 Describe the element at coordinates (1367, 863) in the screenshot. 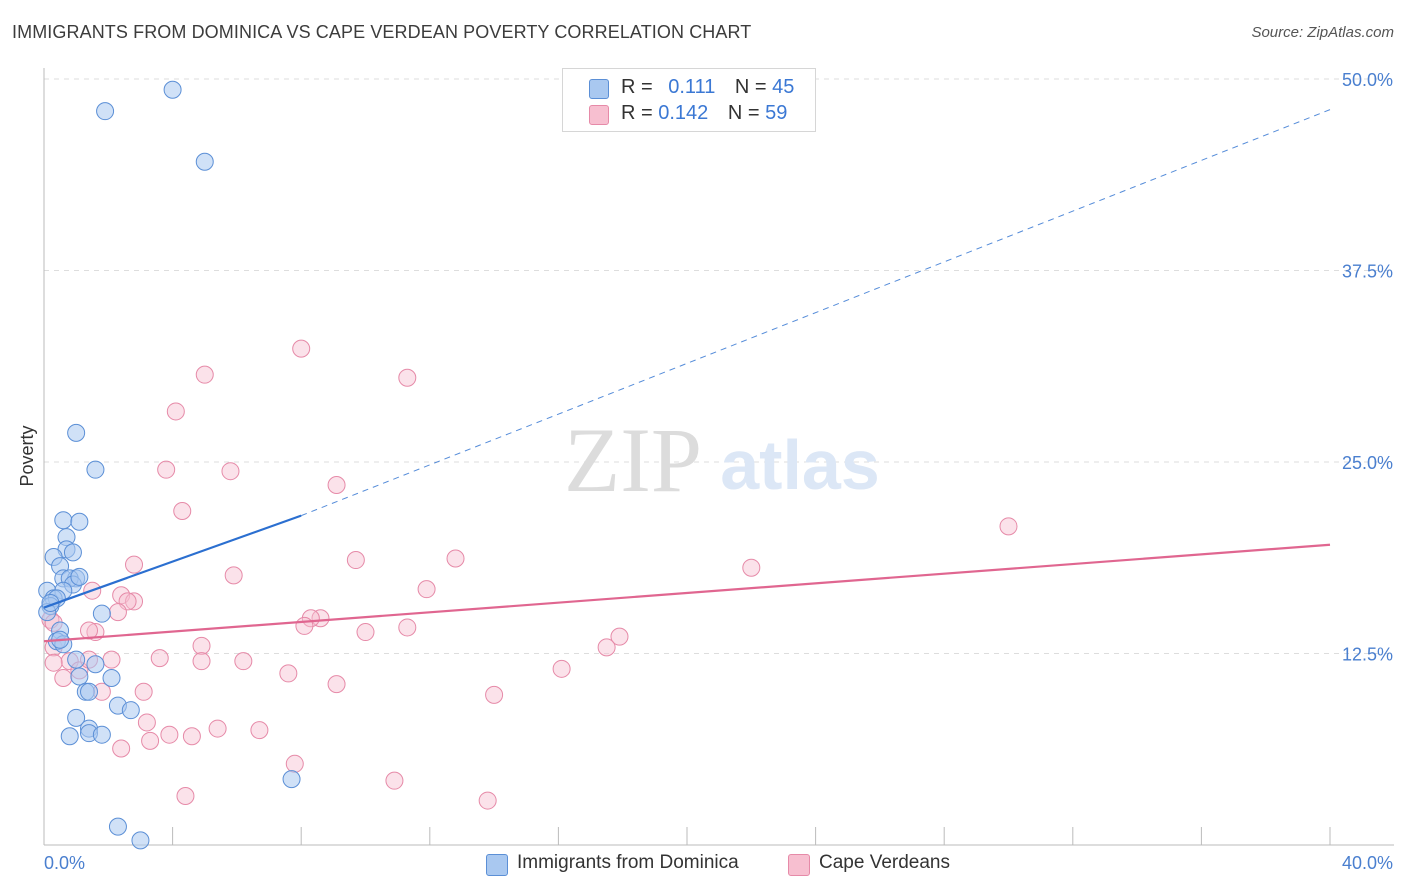

I see `x-tick-label: 40.0%` at that location.